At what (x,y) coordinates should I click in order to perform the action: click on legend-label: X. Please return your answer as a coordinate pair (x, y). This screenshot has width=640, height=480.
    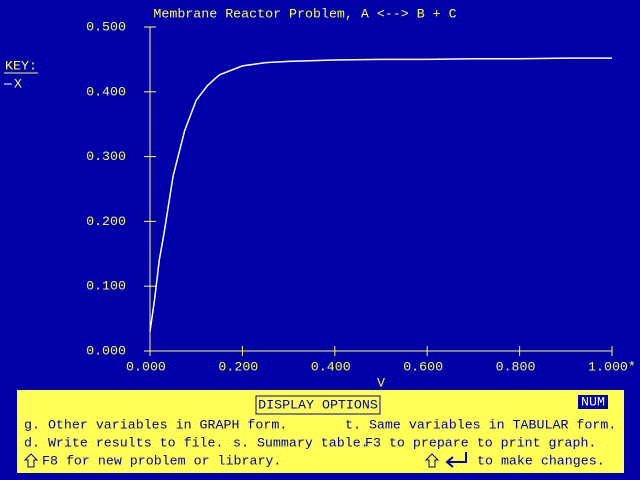
    Looking at the image, I should click on (18, 84).